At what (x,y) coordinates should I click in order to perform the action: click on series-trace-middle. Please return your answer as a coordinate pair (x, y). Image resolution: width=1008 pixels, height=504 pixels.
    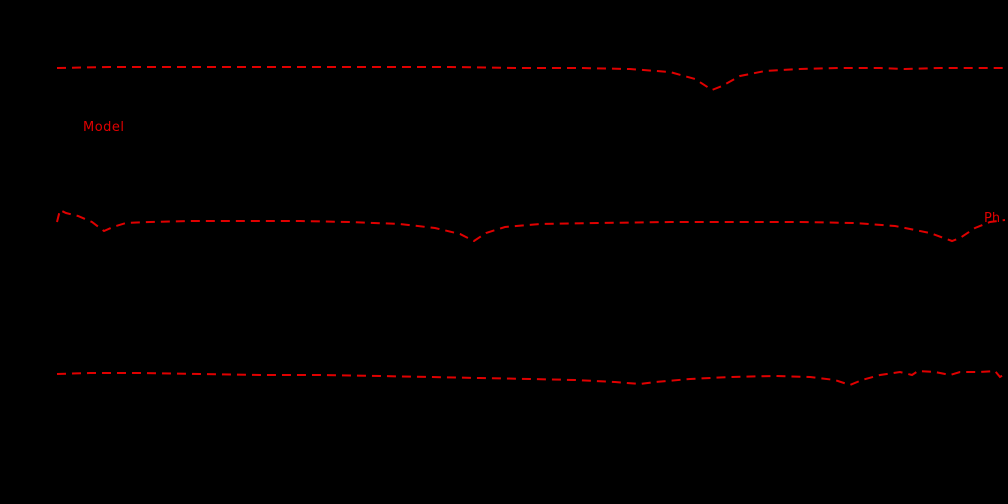
    Looking at the image, I should click on (531, 225).